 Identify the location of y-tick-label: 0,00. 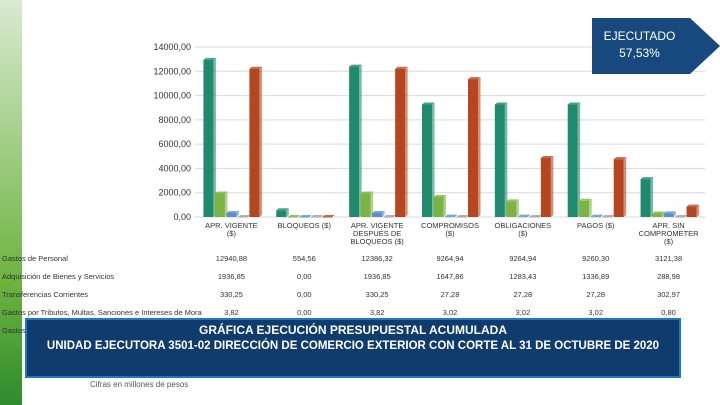
(182, 217).